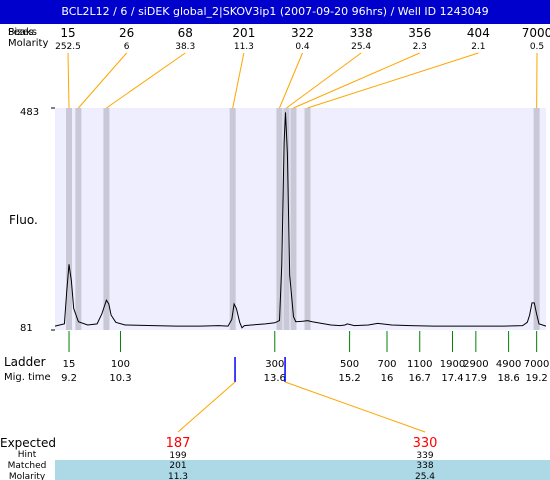  What do you see at coordinates (28, 443) in the screenshot?
I see `expected-label: Expected` at bounding box center [28, 443].